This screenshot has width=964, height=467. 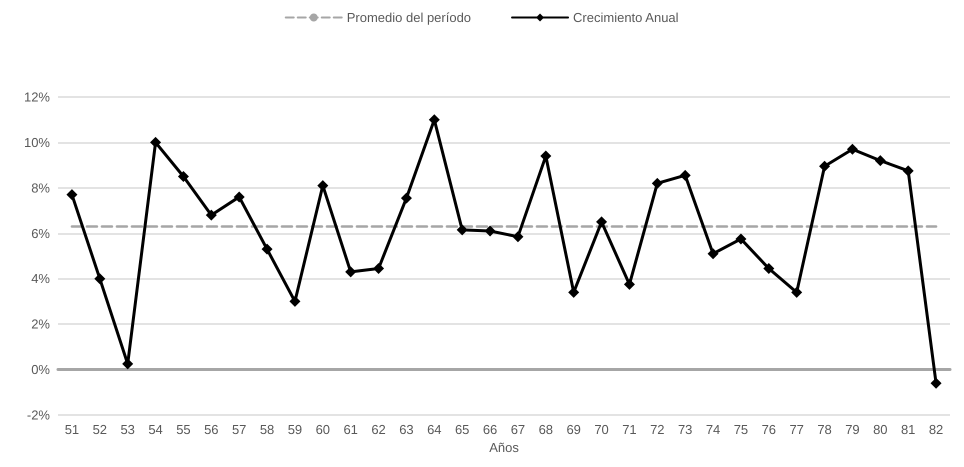 What do you see at coordinates (40, 278) in the screenshot?
I see `y-tick-label: 4%` at bounding box center [40, 278].